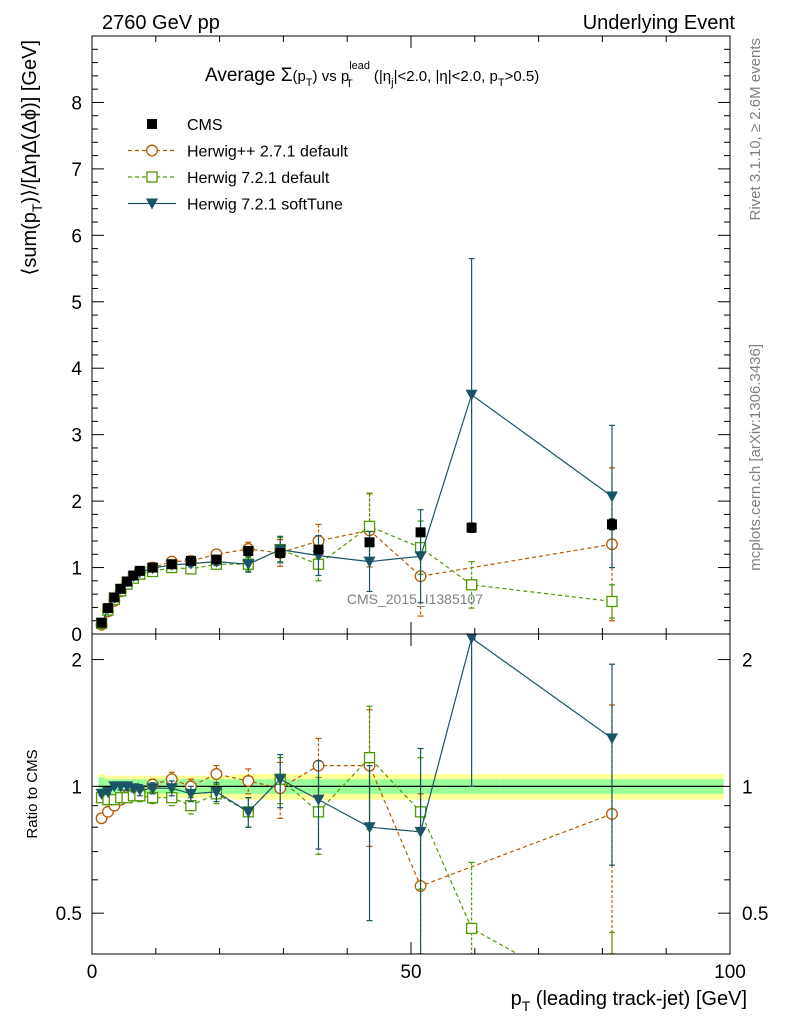  Describe the element at coordinates (410, 972) in the screenshot. I see `x-tick-label: 50` at that location.